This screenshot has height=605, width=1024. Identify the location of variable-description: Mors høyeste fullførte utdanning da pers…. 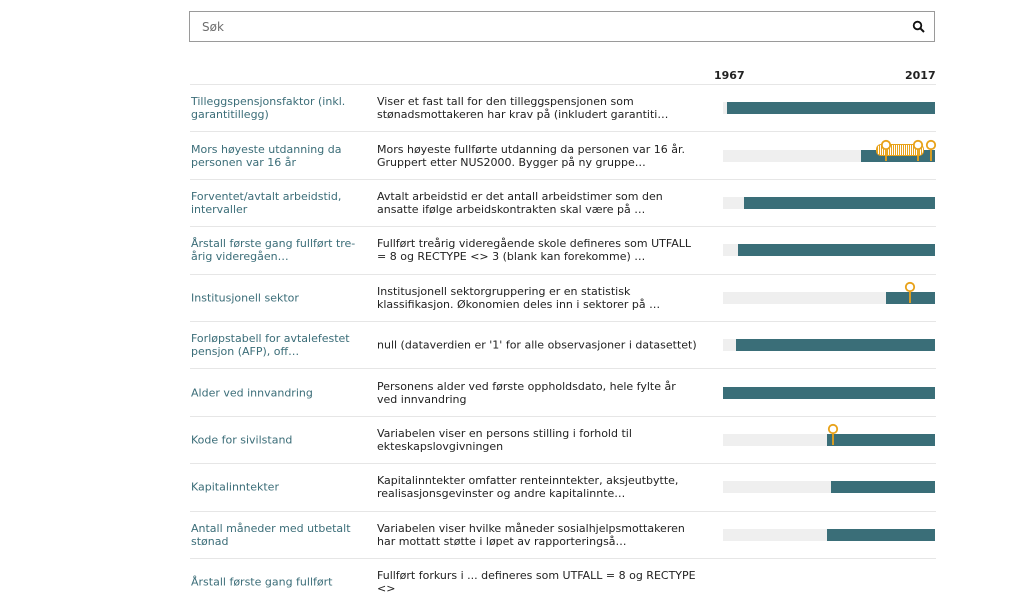
(531, 155).